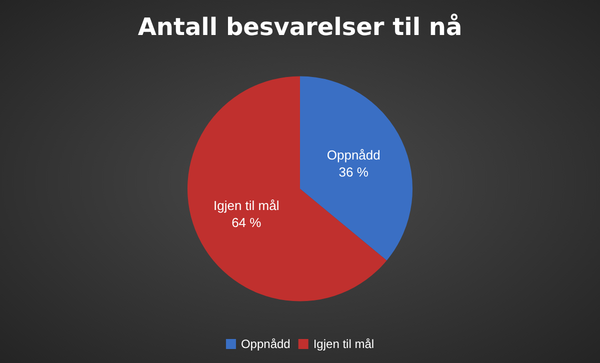 This screenshot has height=363, width=600. What do you see at coordinates (343, 344) in the screenshot?
I see `legend-label: Igjen til mål` at bounding box center [343, 344].